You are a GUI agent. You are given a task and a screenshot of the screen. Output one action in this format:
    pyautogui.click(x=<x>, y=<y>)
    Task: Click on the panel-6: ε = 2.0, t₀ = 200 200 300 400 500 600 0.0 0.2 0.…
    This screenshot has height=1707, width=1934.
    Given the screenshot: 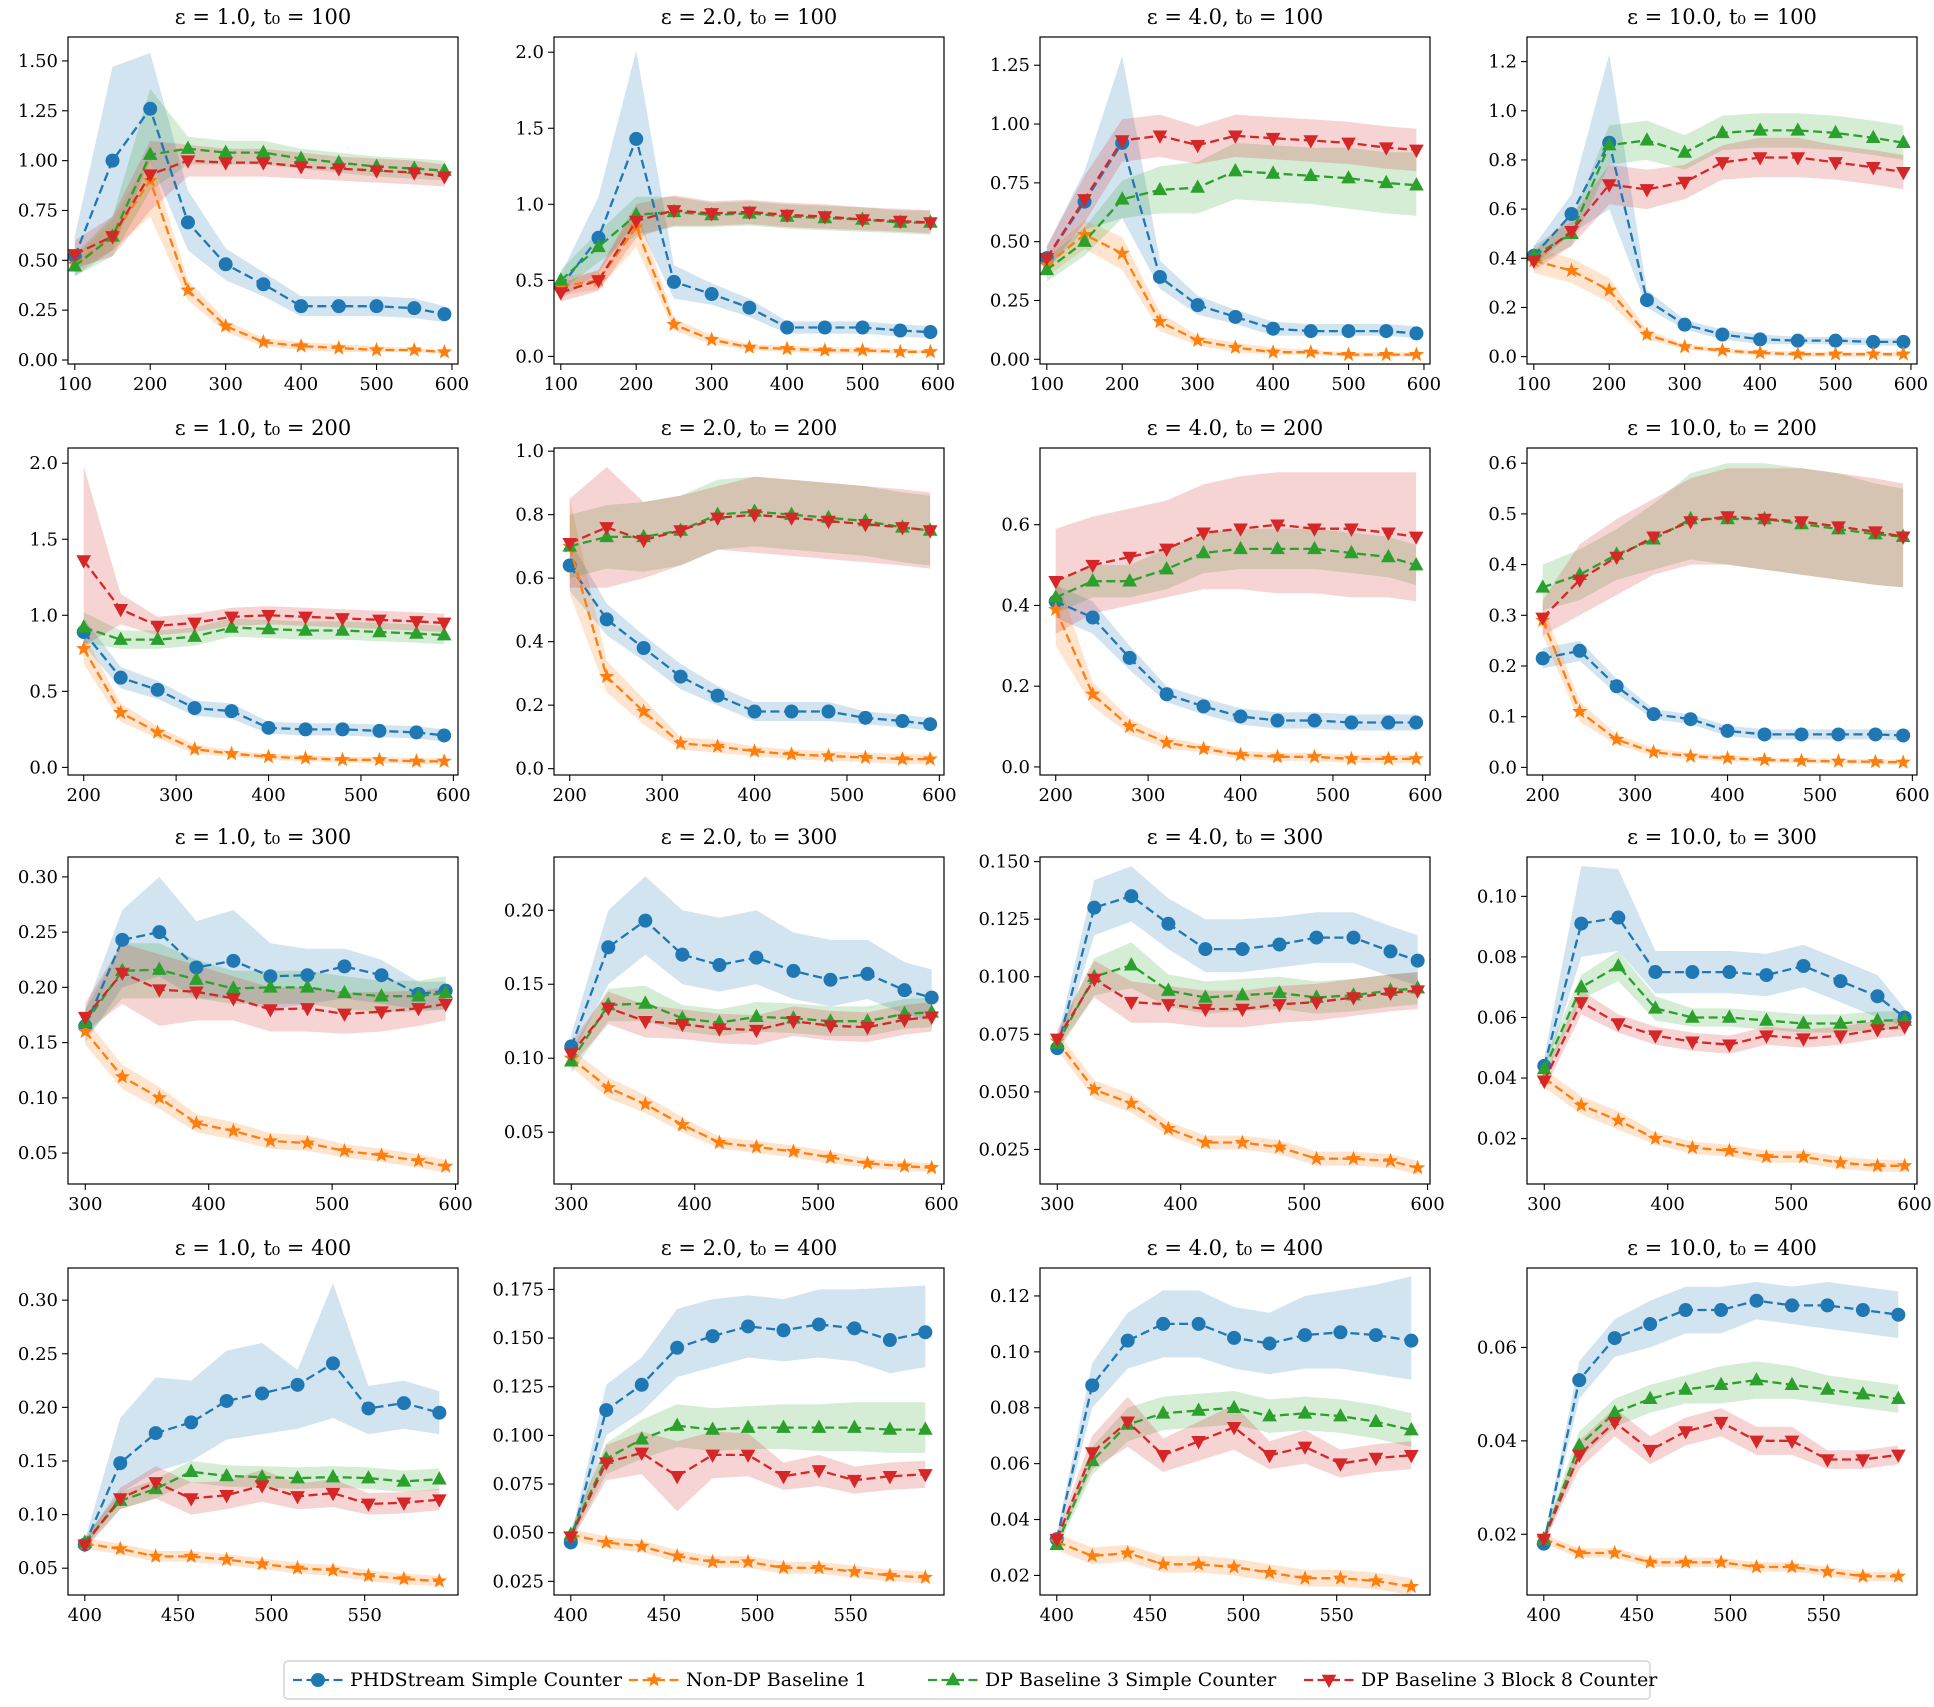 What is the action you would take?
    pyautogui.click(x=735, y=611)
    